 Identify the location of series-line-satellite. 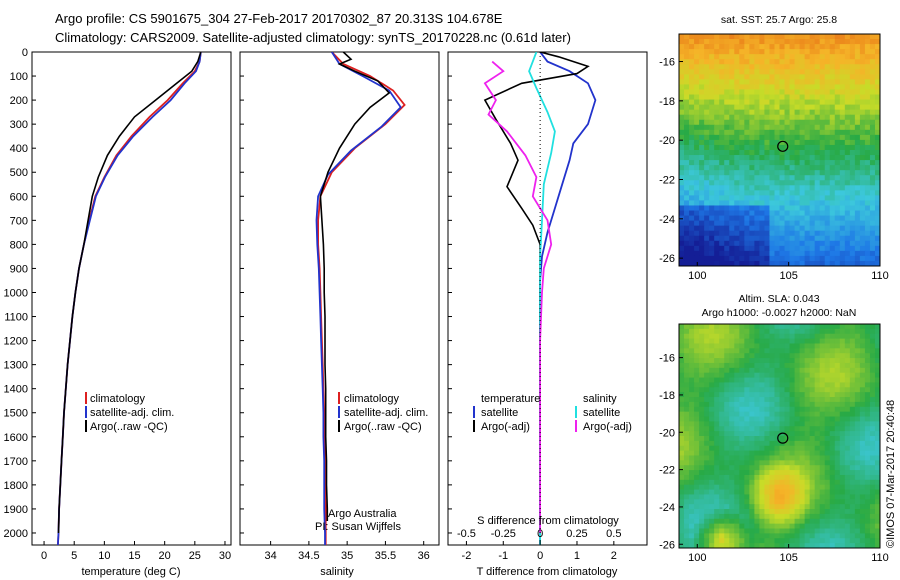
(542, 298).